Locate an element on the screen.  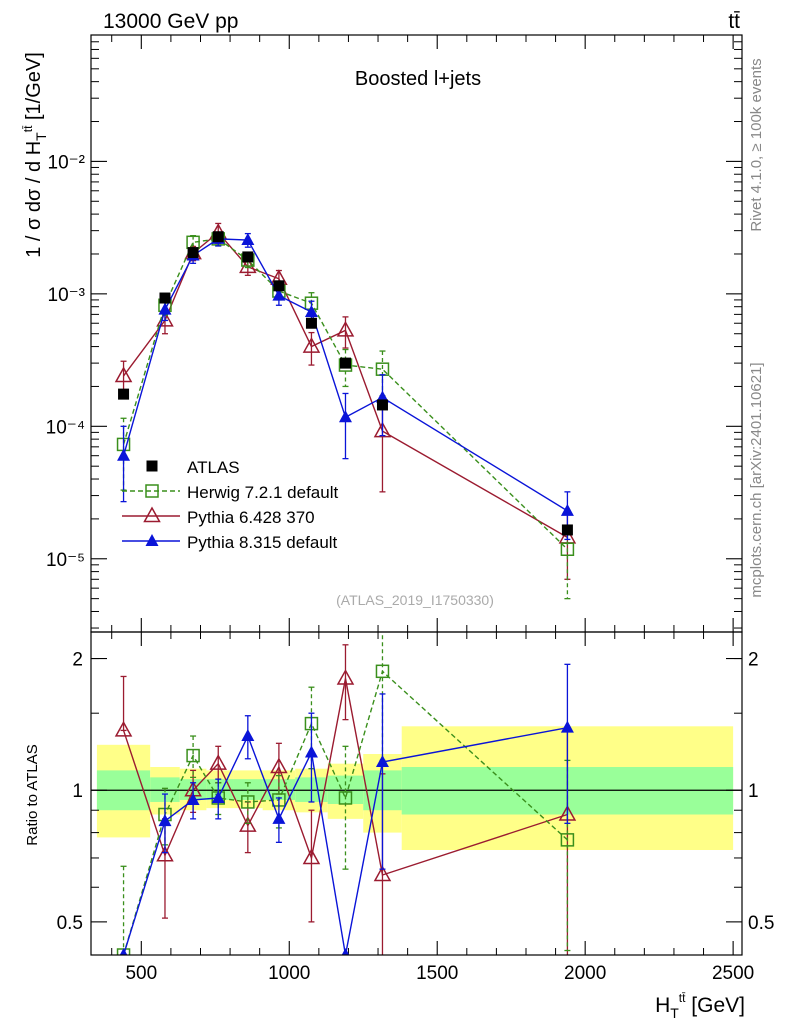
main-ytick-label: 10⁻⁵ is located at coordinates (65, 560).